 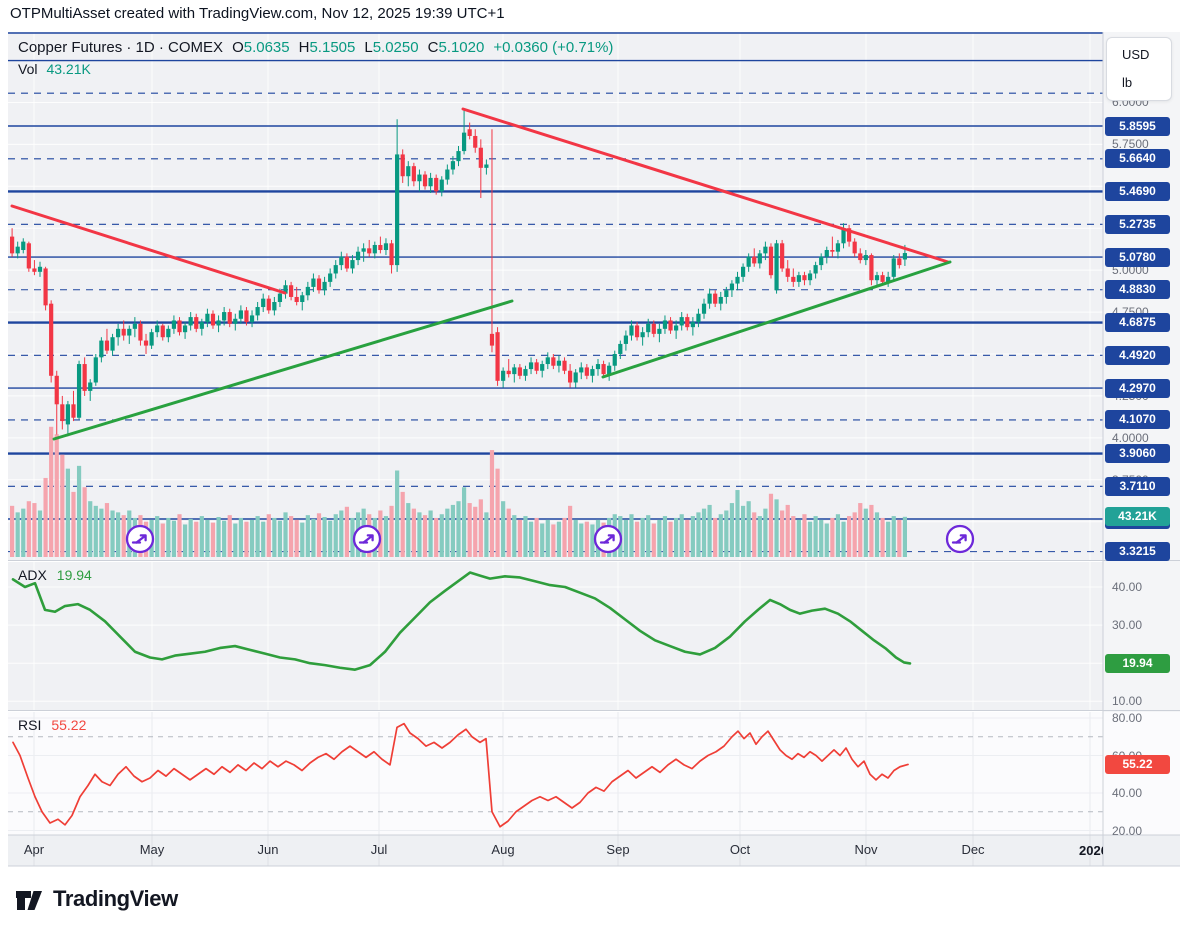 What do you see at coordinates (29, 900) in the screenshot?
I see `tradingview-logo-icon` at bounding box center [29, 900].